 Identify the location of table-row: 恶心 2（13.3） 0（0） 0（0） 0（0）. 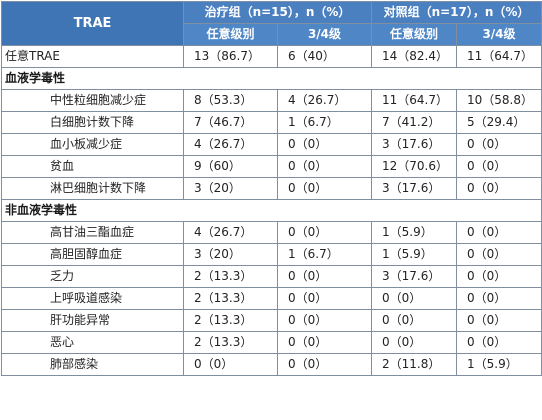
(271, 342).